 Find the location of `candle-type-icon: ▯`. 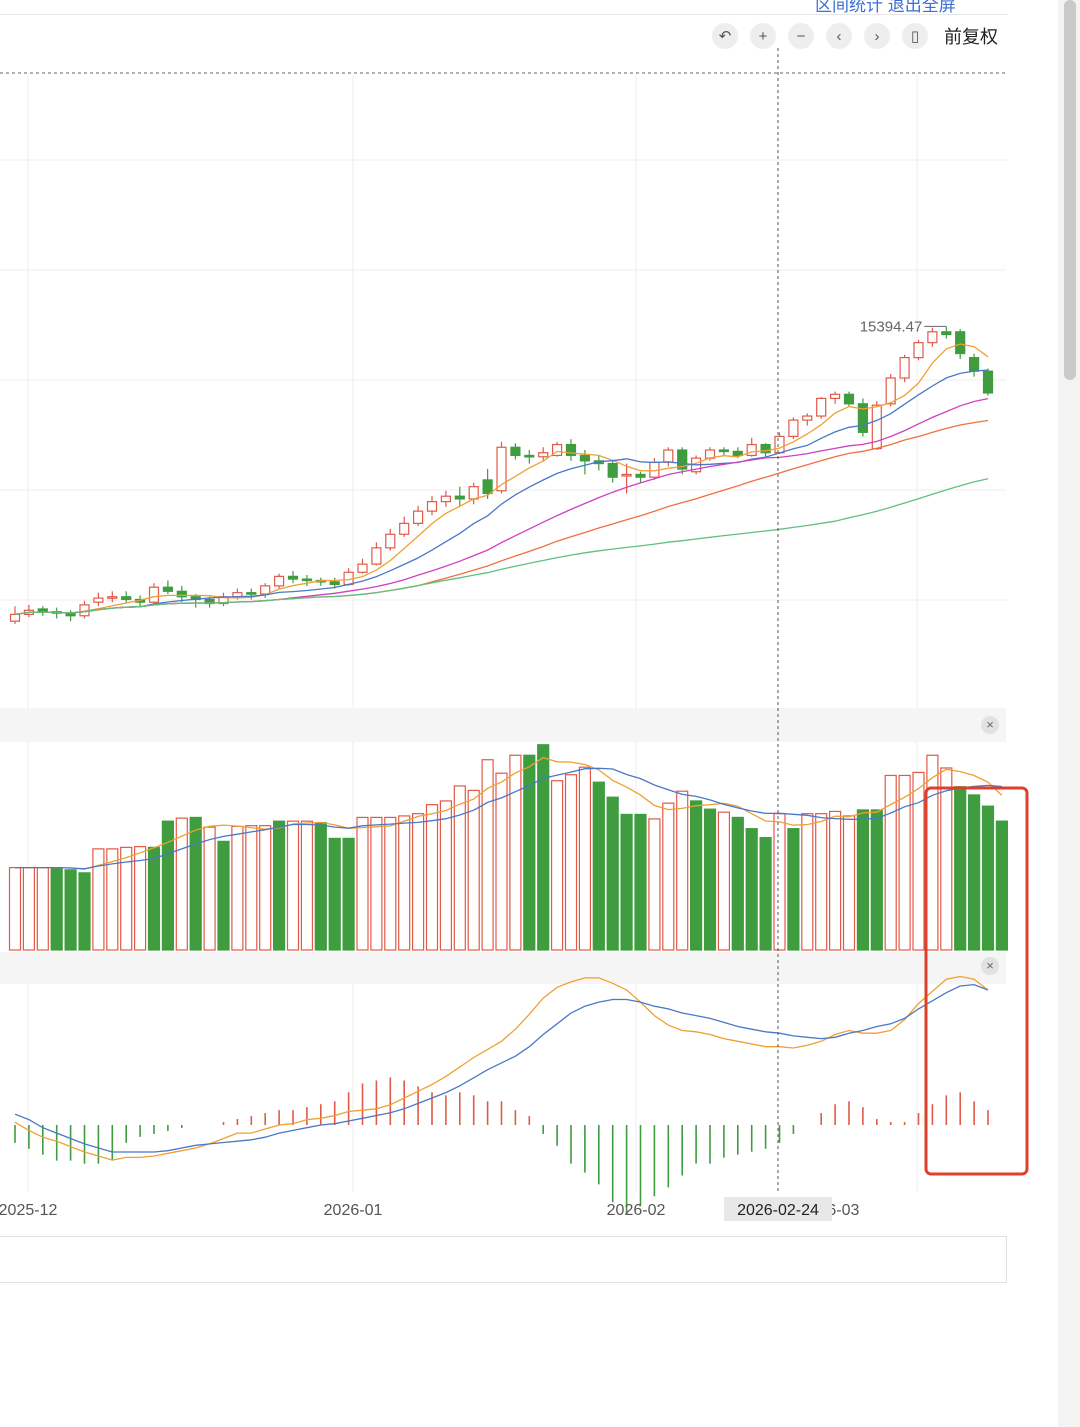

candle-type-icon: ▯ is located at coordinates (915, 36).